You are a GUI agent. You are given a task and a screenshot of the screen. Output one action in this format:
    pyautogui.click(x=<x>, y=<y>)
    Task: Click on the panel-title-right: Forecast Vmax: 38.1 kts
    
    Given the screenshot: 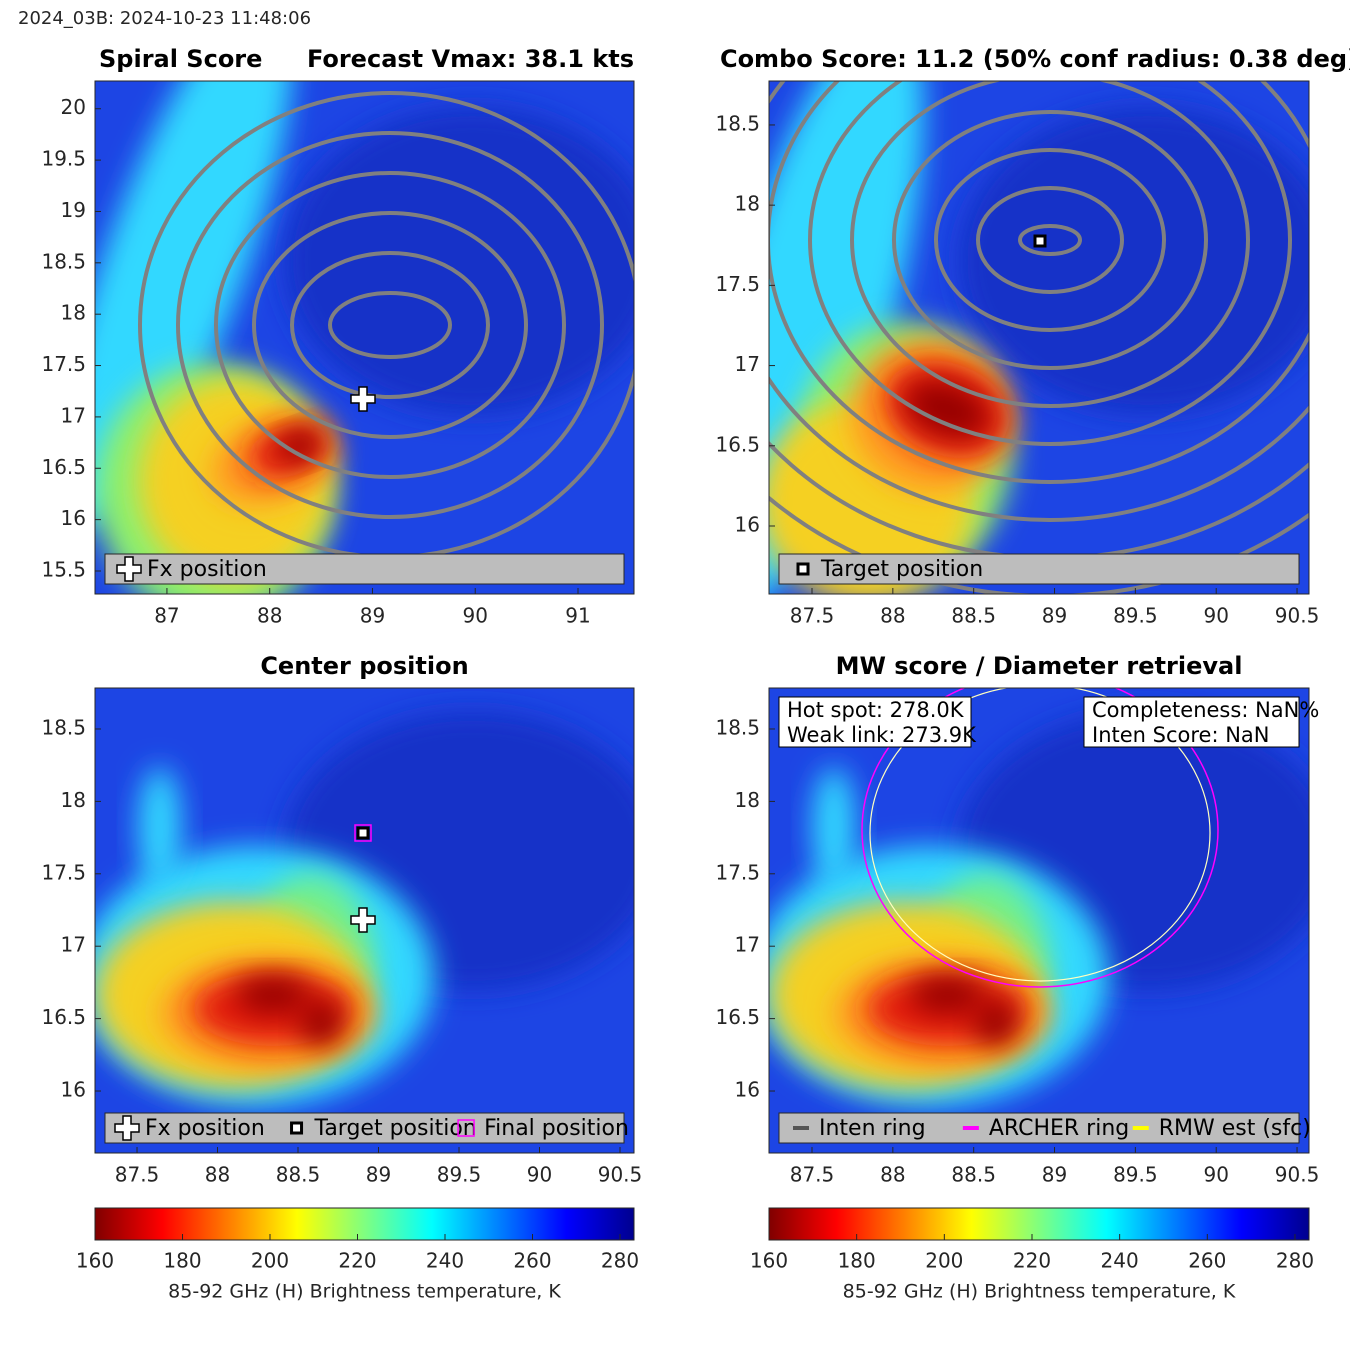 What is the action you would take?
    pyautogui.click(x=470, y=59)
    